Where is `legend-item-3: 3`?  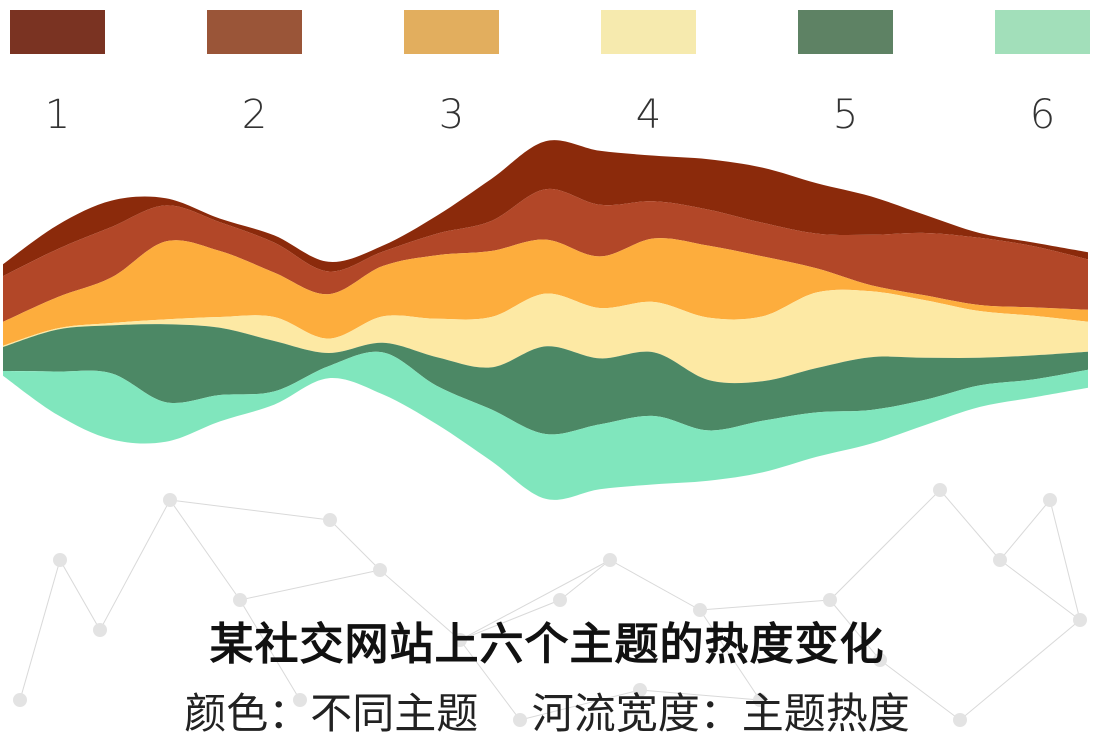
legend-item-3: 3 is located at coordinates (454, 74).